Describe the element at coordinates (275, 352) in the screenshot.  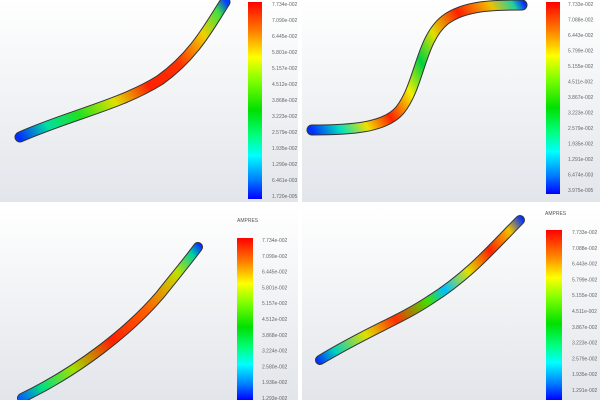
I see `legend-label: 3.224e-002` at that location.